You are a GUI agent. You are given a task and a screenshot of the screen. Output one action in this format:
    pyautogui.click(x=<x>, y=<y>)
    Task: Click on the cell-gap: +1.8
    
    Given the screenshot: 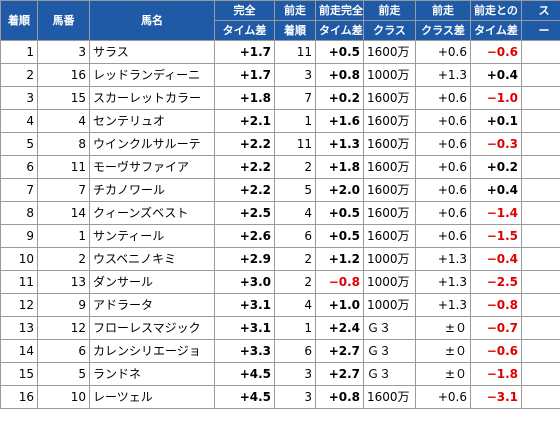 What is the action you would take?
    pyautogui.click(x=244, y=98)
    